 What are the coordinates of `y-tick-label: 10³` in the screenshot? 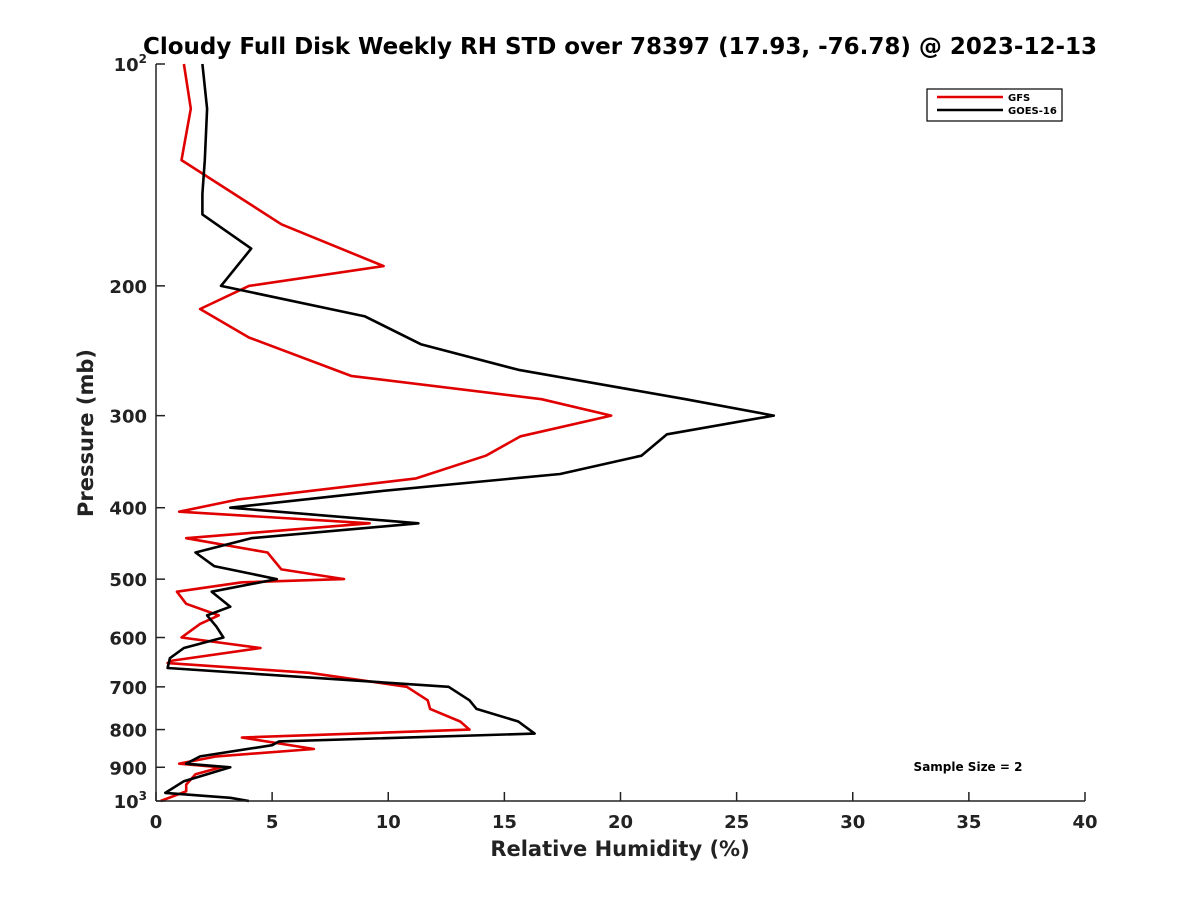 It's located at (130, 801).